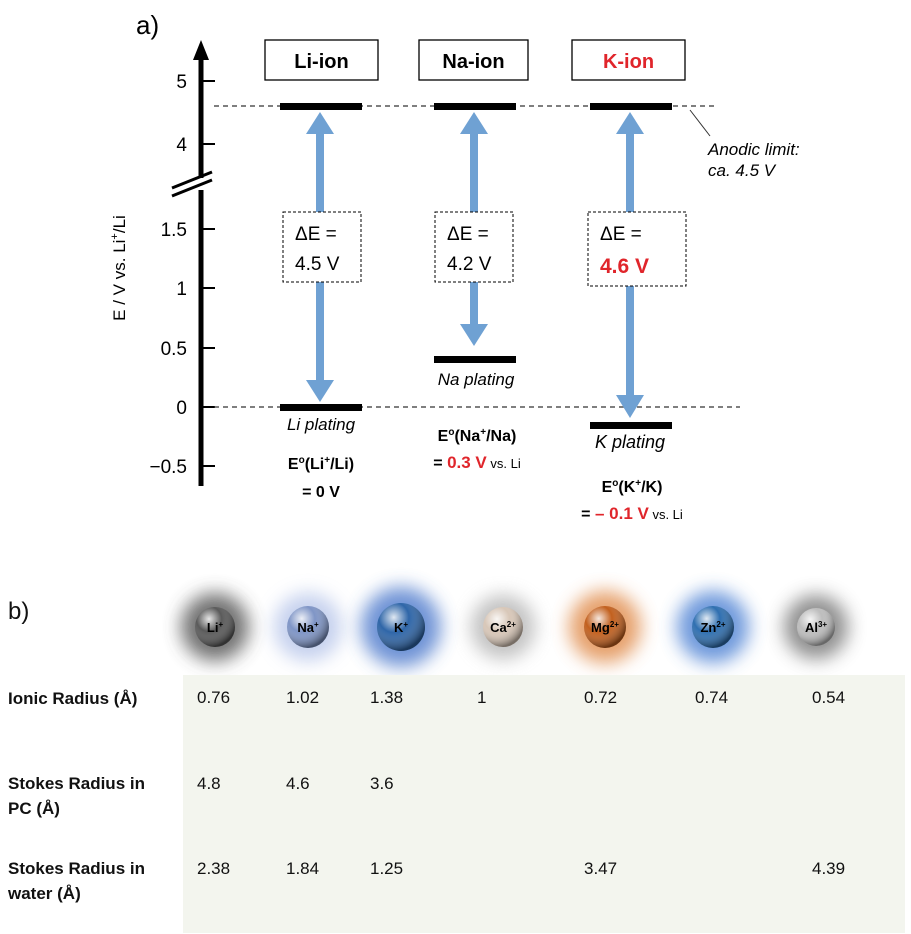 This screenshot has width=911, height=934. I want to click on k-ion-sphere: K+, so click(401, 627).